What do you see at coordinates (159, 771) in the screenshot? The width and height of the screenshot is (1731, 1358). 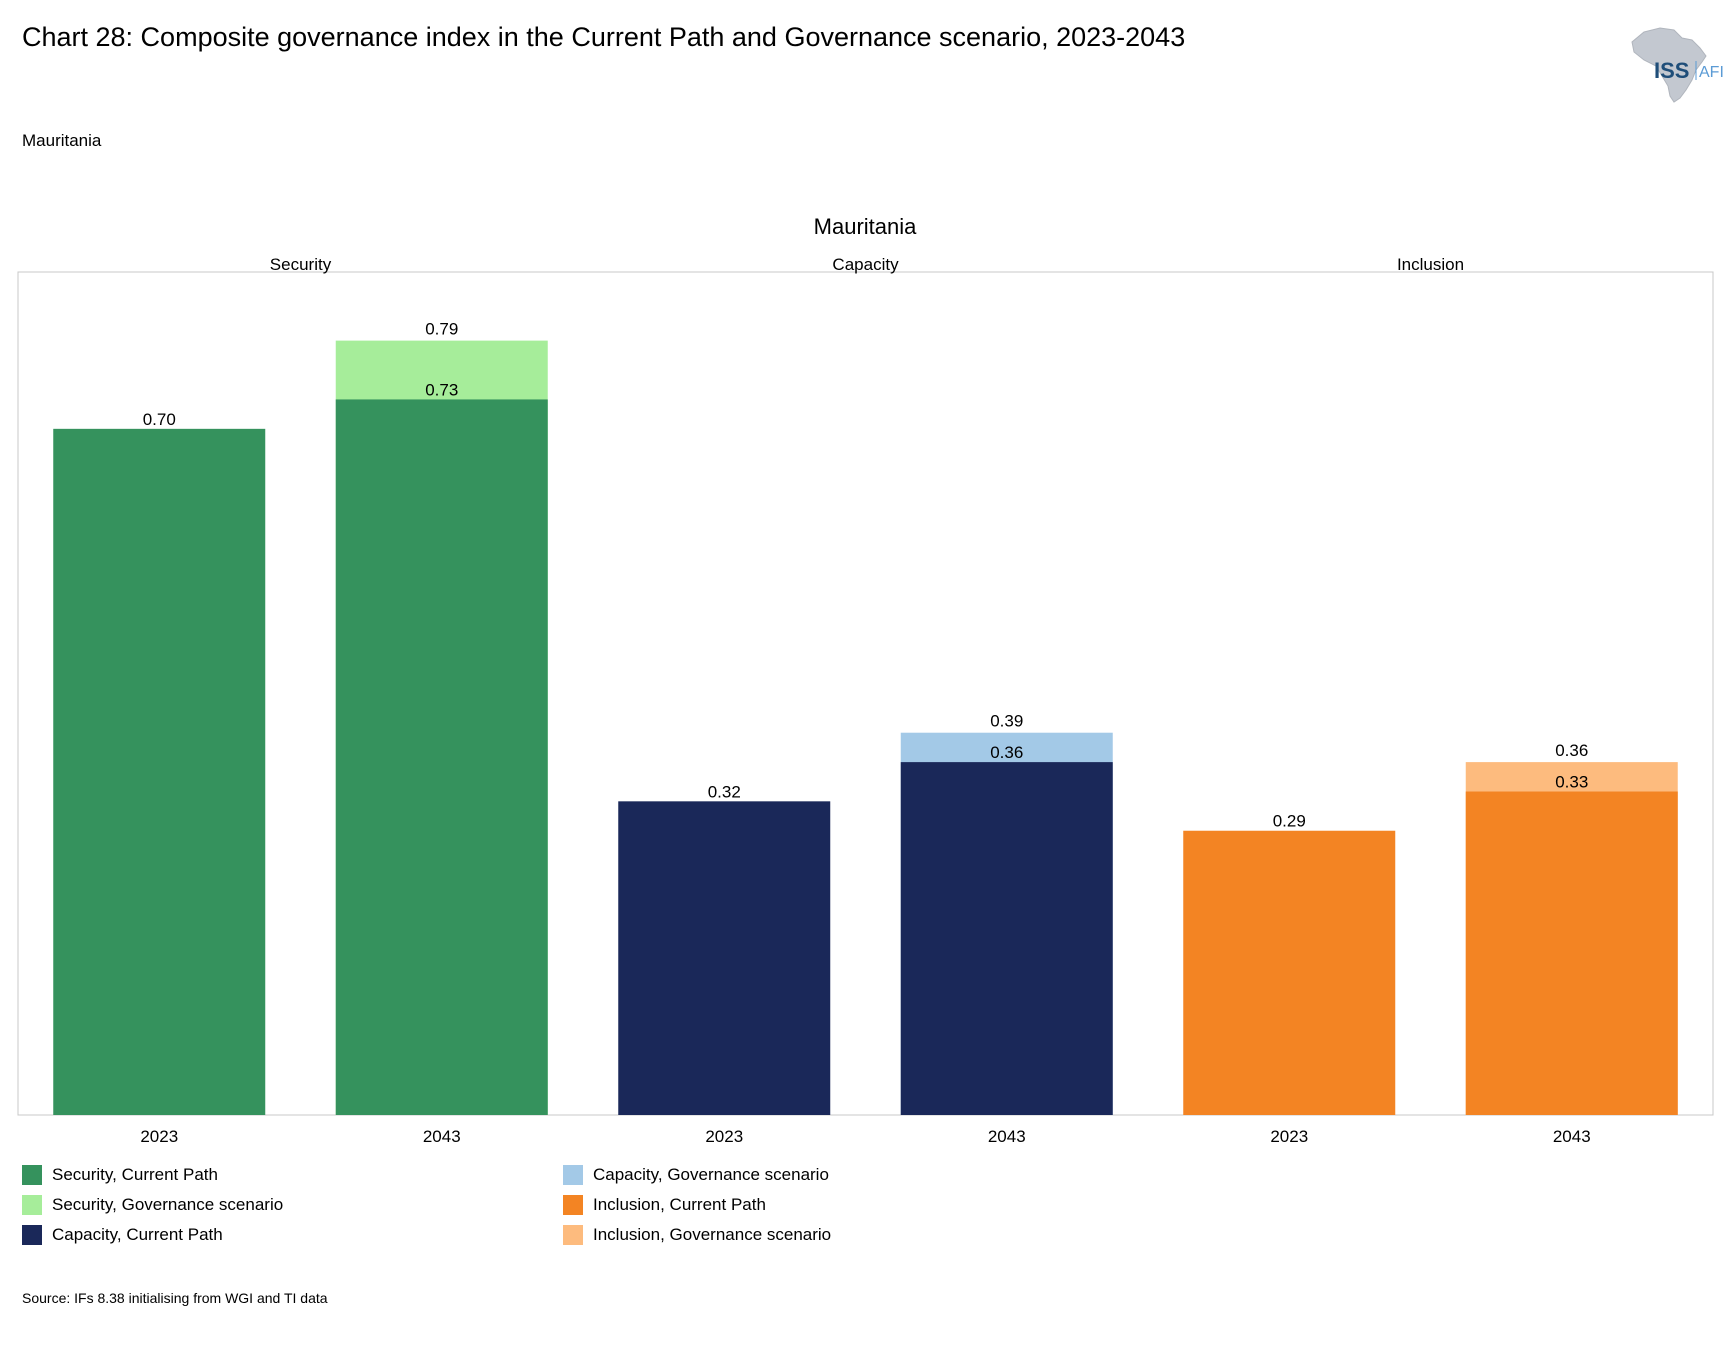 I see `bar-security-cp-2023` at bounding box center [159, 771].